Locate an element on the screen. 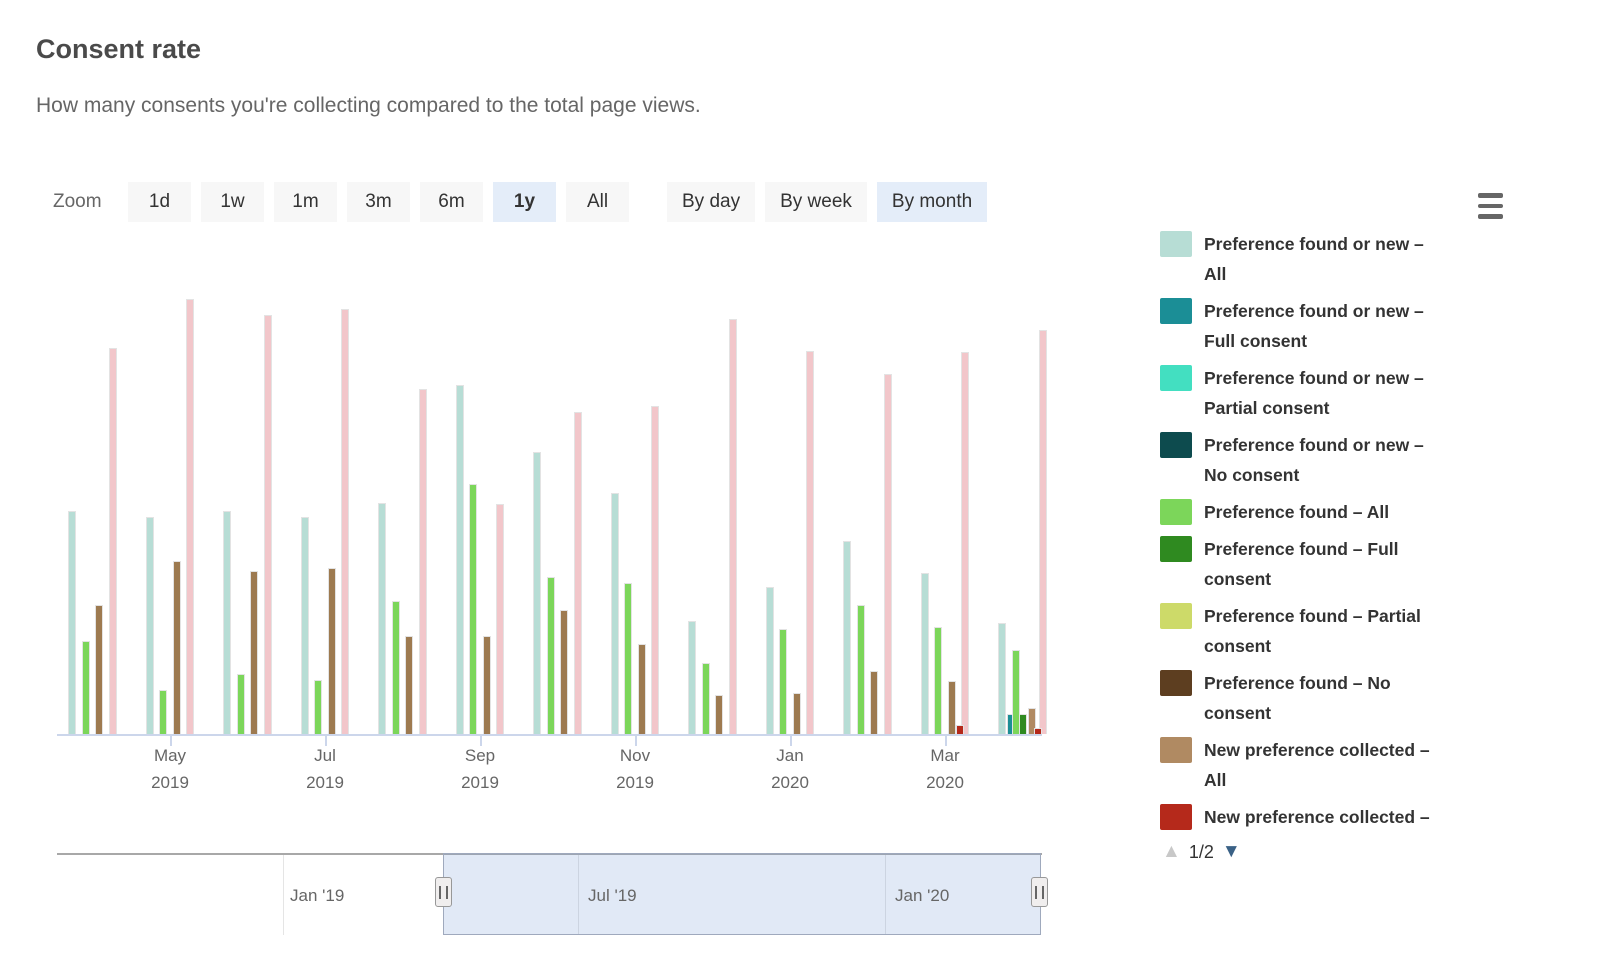  bar-unlabeled-pink-oct-2019 is located at coordinates (577, 572).